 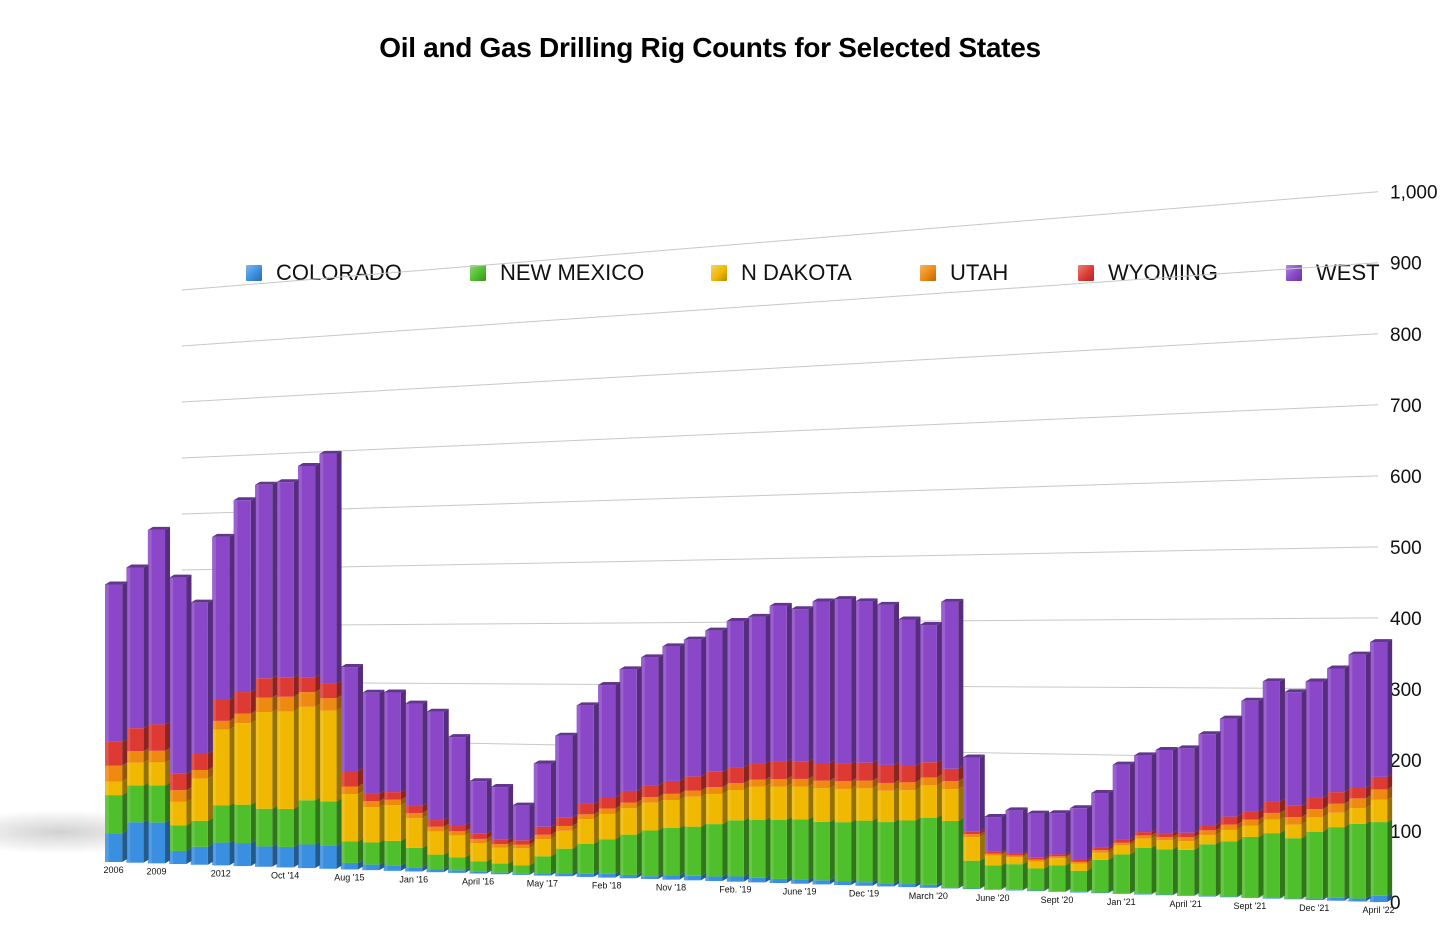 What do you see at coordinates (1406, 832) in the screenshot?
I see `y-tick-label-100: 100` at bounding box center [1406, 832].